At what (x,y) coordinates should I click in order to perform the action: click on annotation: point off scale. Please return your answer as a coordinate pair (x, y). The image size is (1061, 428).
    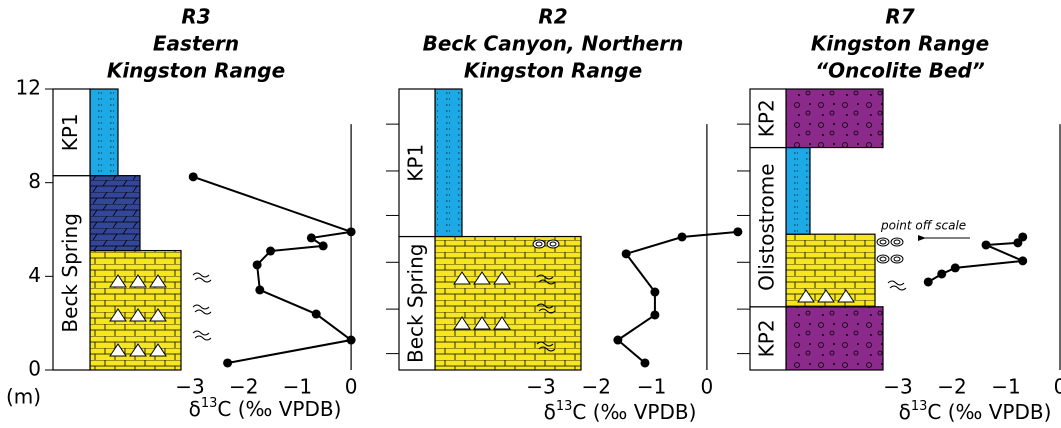
    Looking at the image, I should click on (923, 226).